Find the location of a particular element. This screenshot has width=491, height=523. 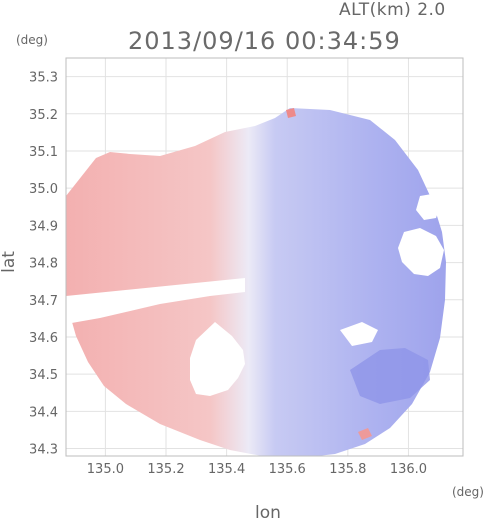

strong-away-area is located at coordinates (390, 376).